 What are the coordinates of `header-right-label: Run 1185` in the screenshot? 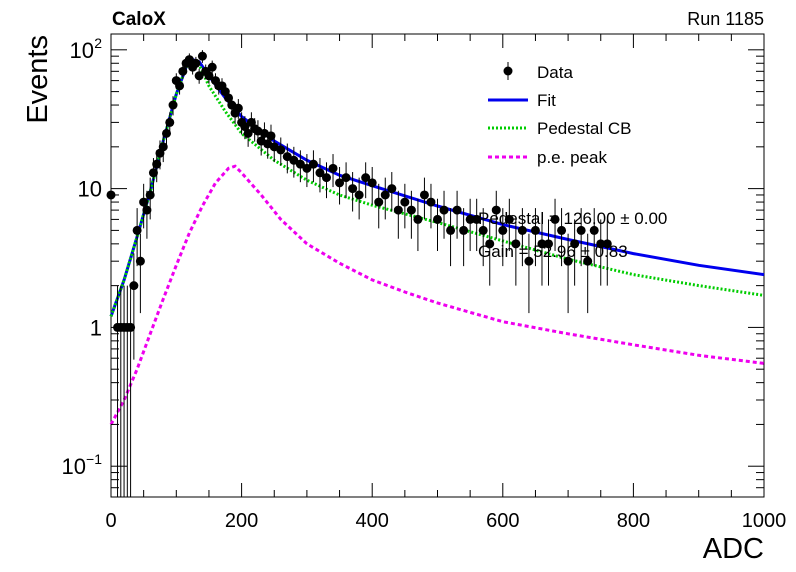 It's located at (725, 19).